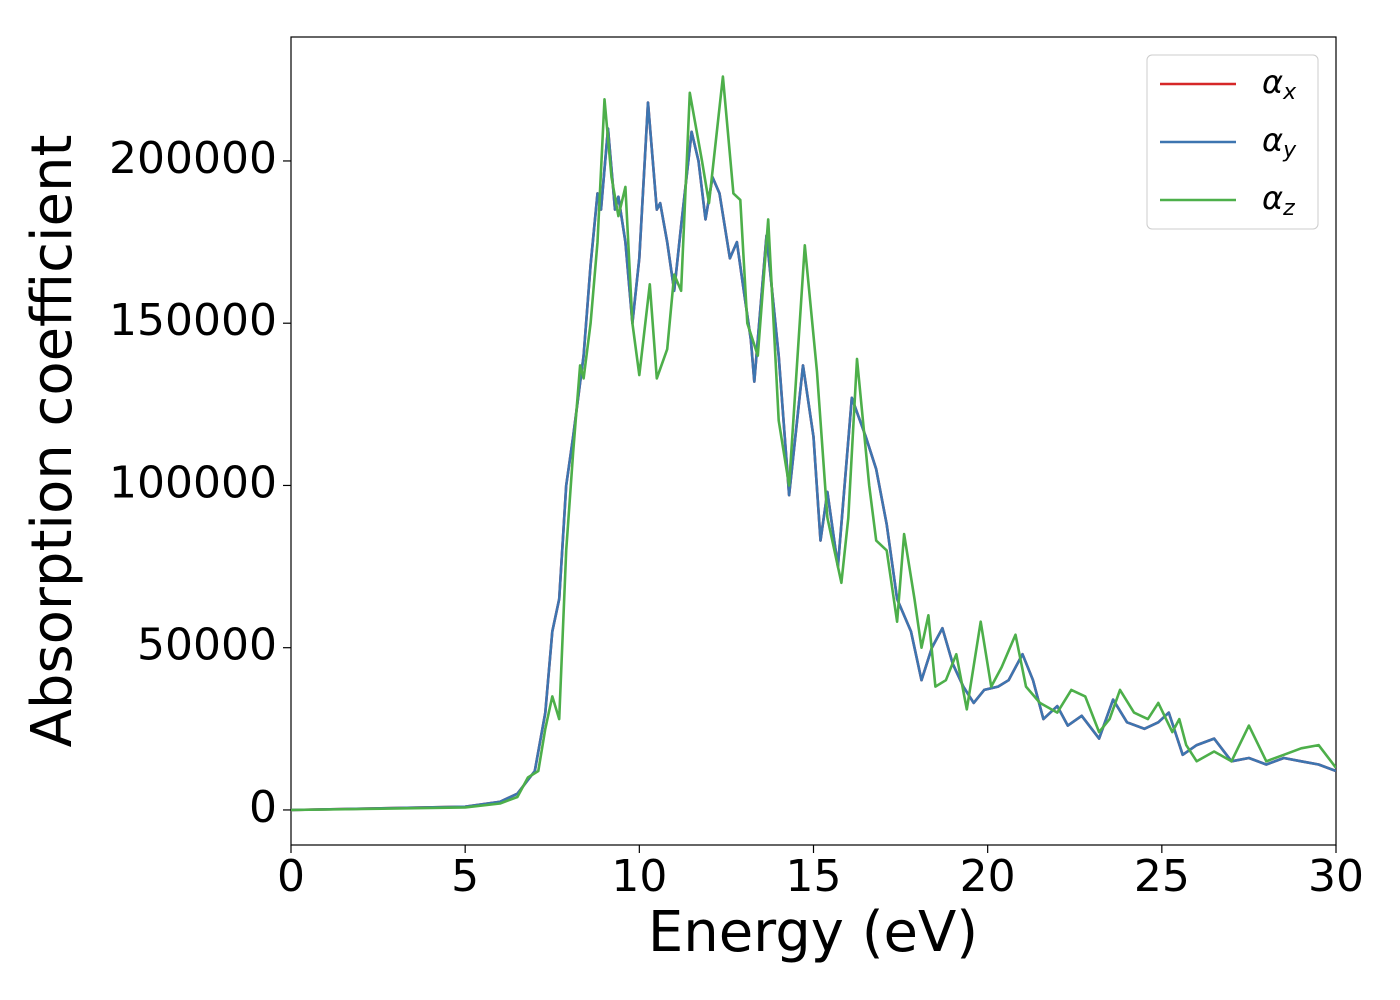 This screenshot has height=1000, width=1400. What do you see at coordinates (52, 441) in the screenshot?
I see `y-axis-label: Absorption coefficient` at bounding box center [52, 441].